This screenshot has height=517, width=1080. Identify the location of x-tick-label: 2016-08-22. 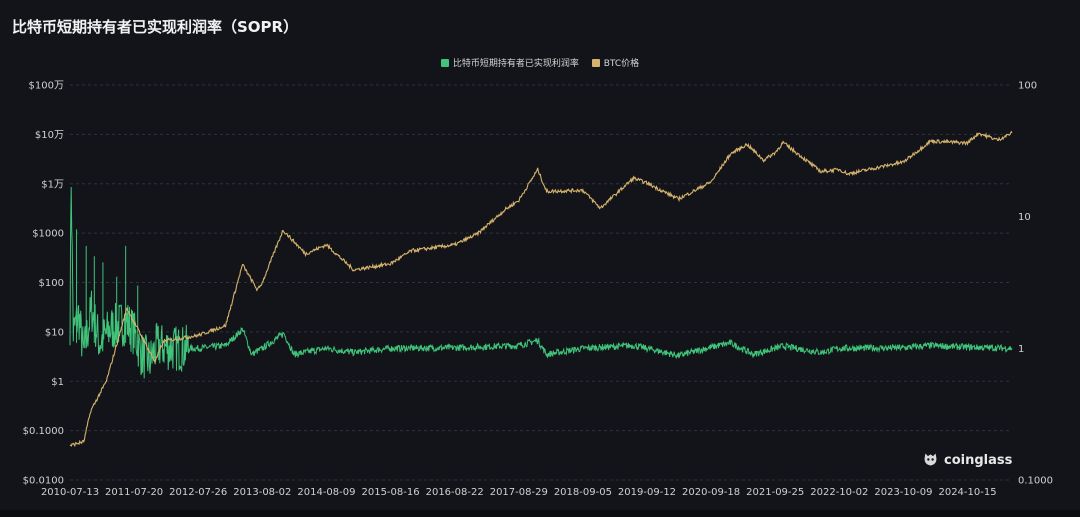
(455, 492).